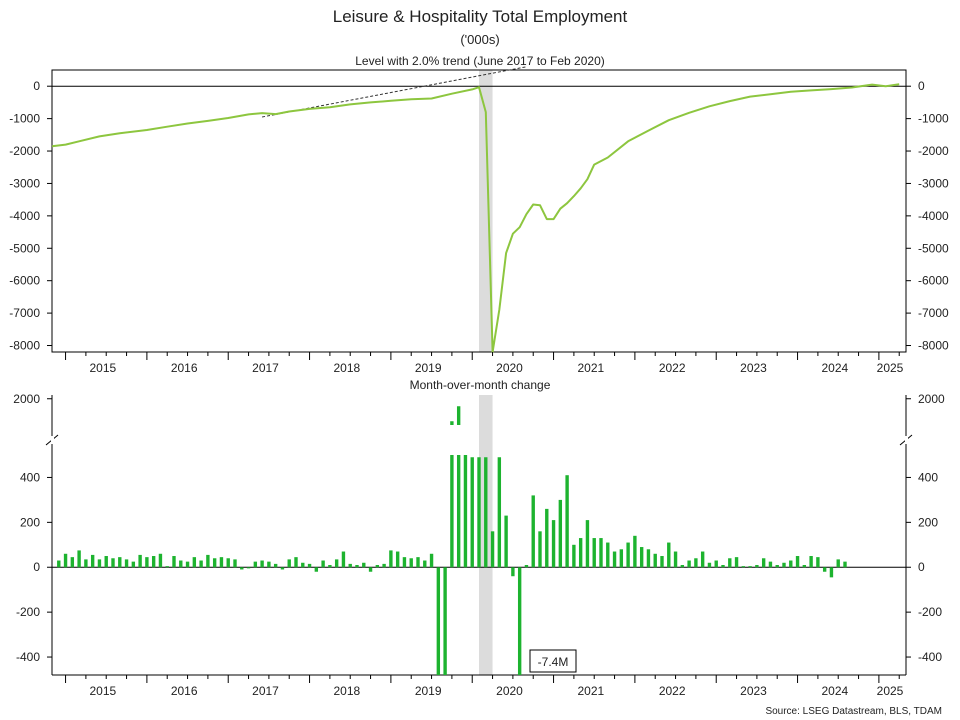 The height and width of the screenshot is (720, 960). What do you see at coordinates (930, 657) in the screenshot?
I see `change-y-tick-label-right: -400` at bounding box center [930, 657].